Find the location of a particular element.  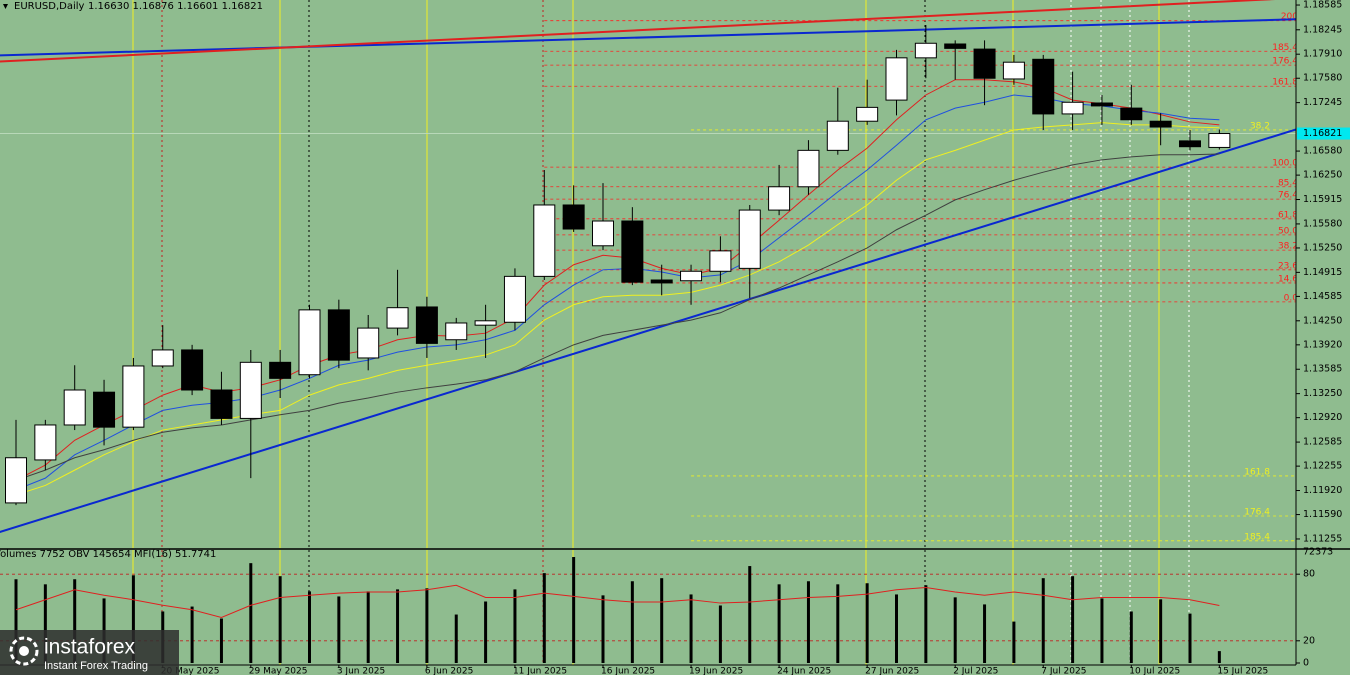

y-tick-label: 1.16580 is located at coordinates (1322, 151).